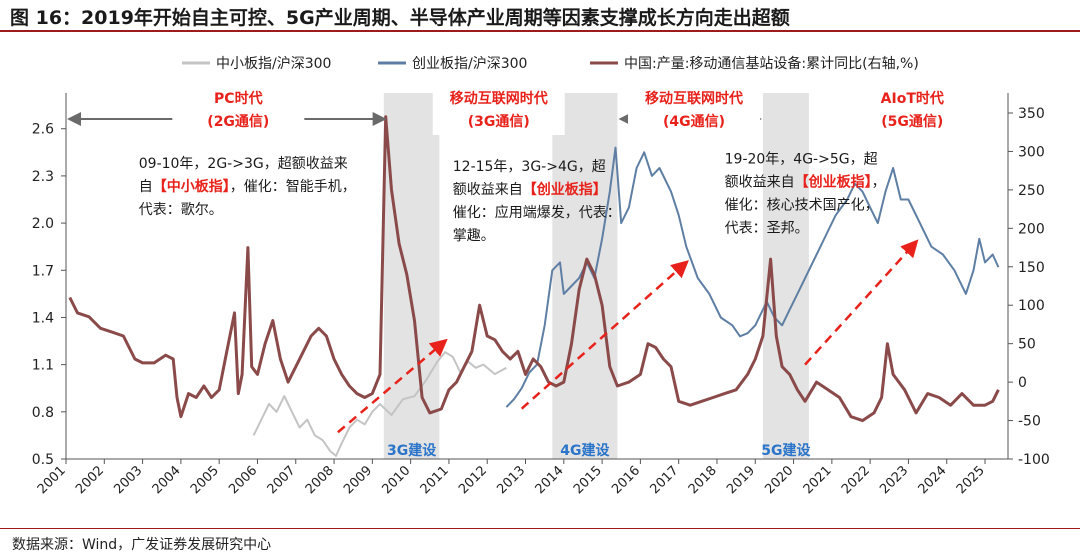 The image size is (1080, 557). I want to click on y-right-tick-label-300: 300, so click(1031, 152).